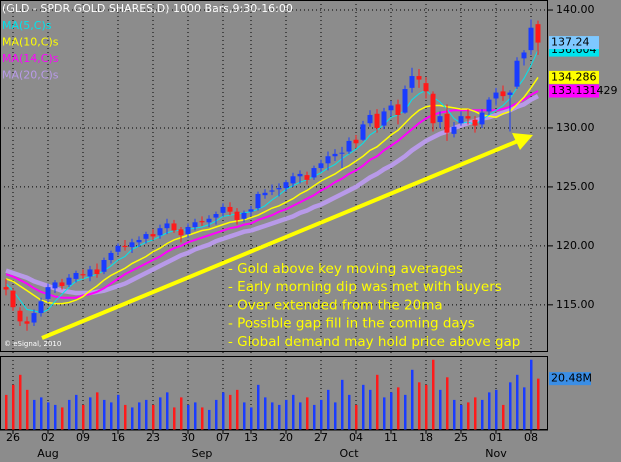  I want to click on y-tick-label: 115.00, so click(575, 304).